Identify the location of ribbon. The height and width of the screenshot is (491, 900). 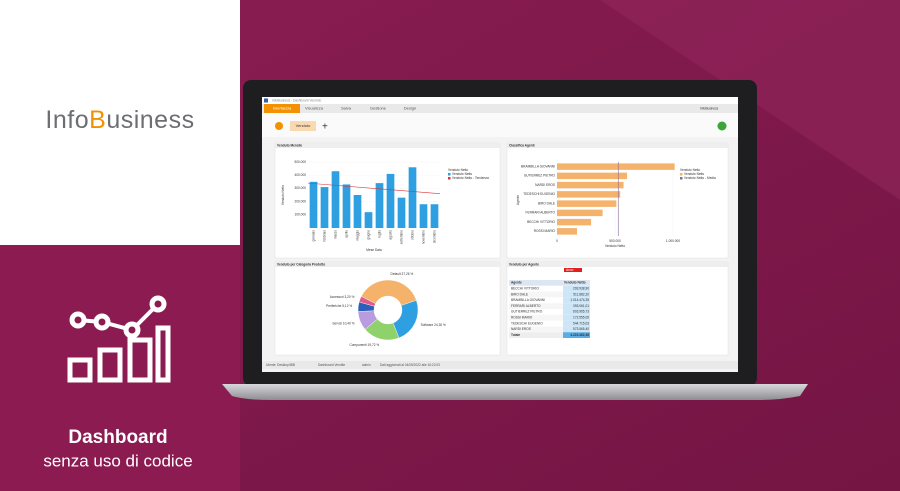
(500, 108).